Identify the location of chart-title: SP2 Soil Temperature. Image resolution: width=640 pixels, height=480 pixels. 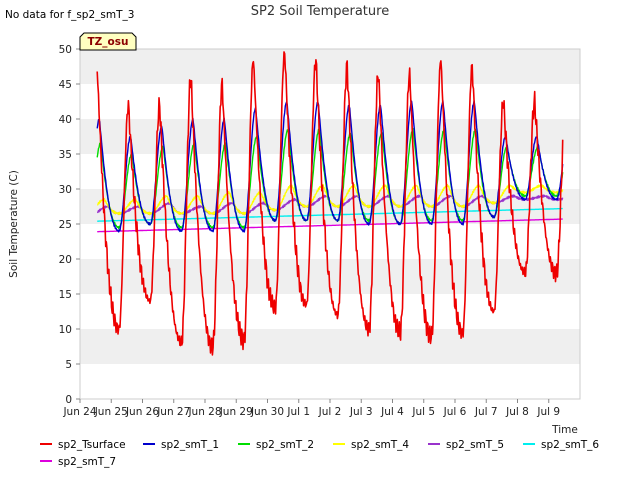
(320, 11).